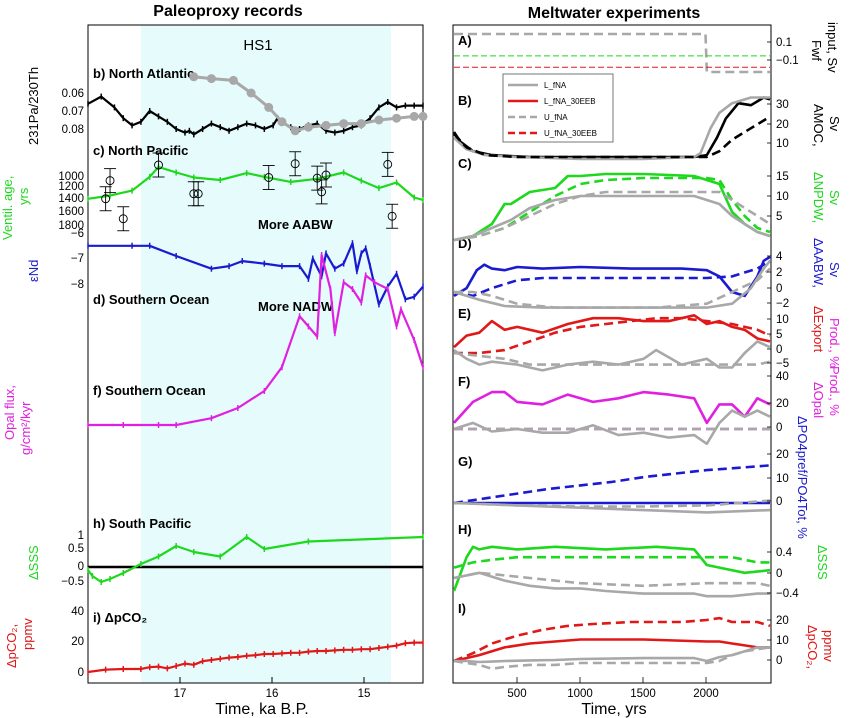  I want to click on panel-c-ylabel-2: yrs, so click(23, 196).